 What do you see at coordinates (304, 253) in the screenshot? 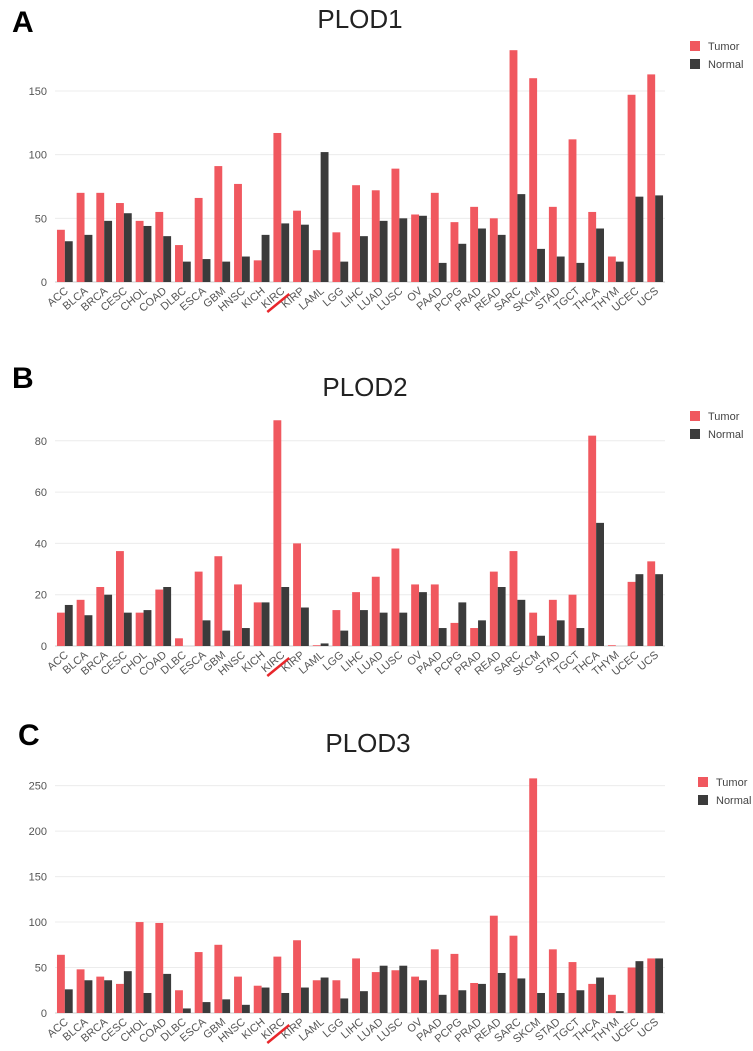
I see `bar-normal-kirp` at bounding box center [304, 253].